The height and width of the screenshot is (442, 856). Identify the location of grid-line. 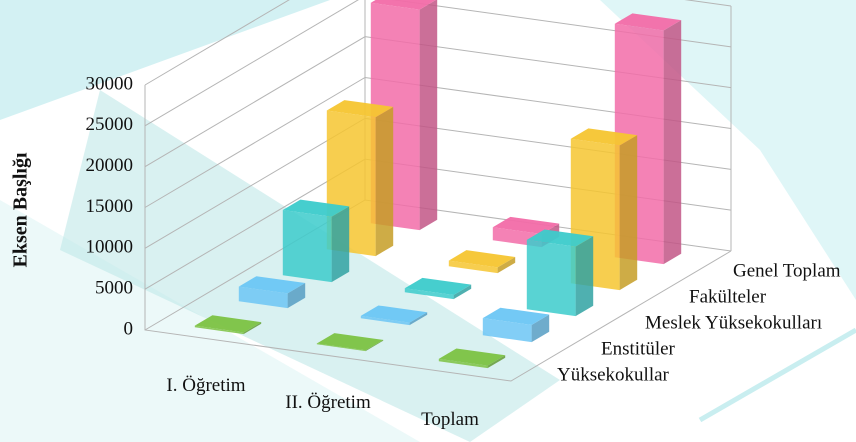
(438, 43).